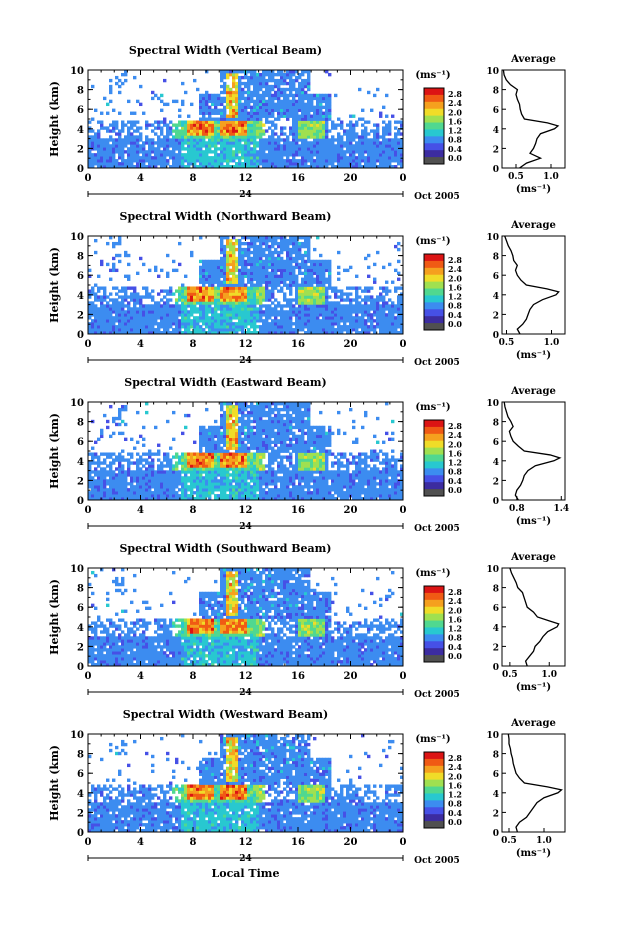 This screenshot has height=929, width=621. What do you see at coordinates (351, 178) in the screenshot?
I see `x-tick-label: 20` at bounding box center [351, 178].